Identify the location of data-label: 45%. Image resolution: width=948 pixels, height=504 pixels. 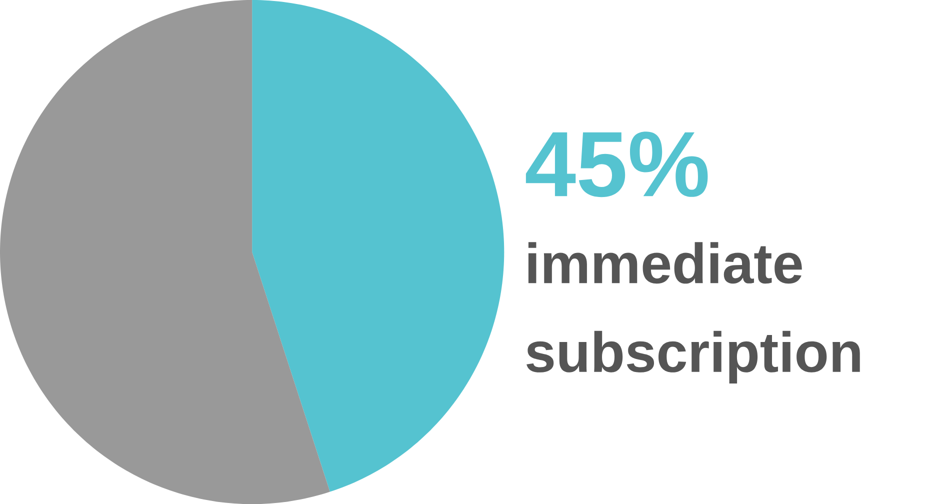
(617, 165).